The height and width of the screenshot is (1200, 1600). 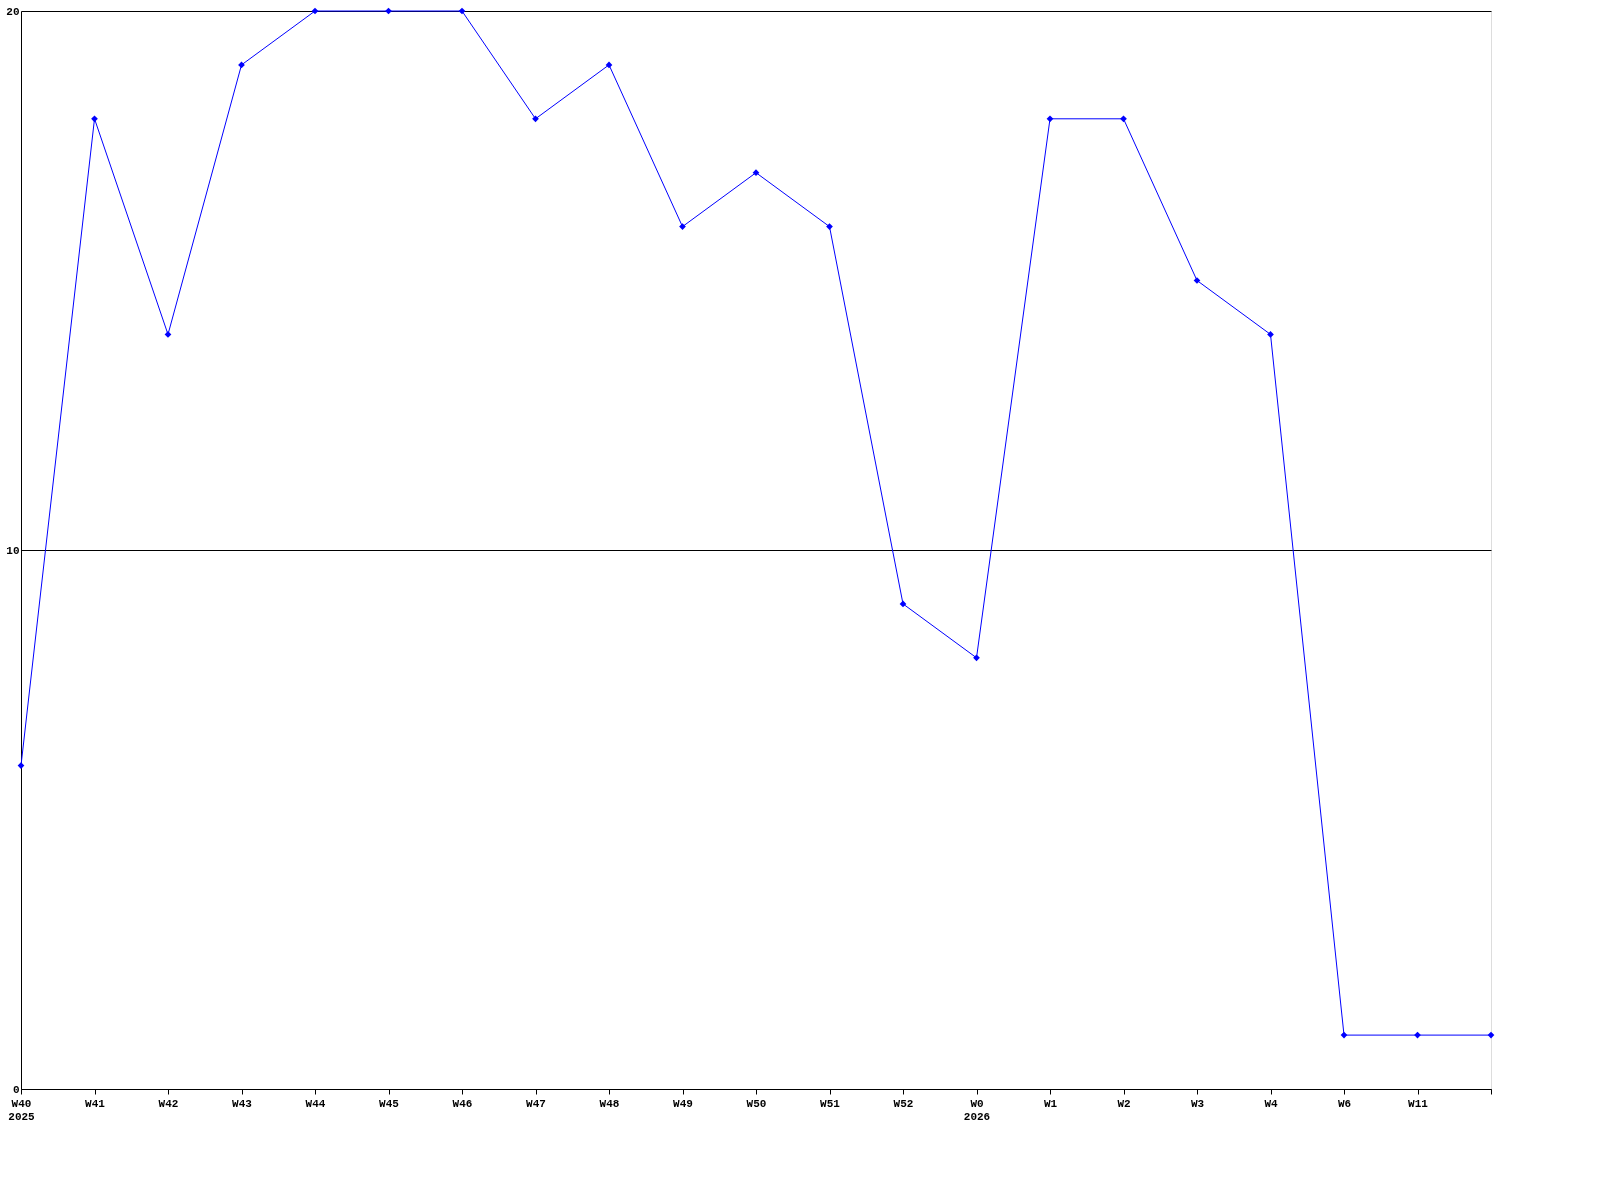 What do you see at coordinates (242, 1103) in the screenshot?
I see `x-tick-label: W43` at bounding box center [242, 1103].